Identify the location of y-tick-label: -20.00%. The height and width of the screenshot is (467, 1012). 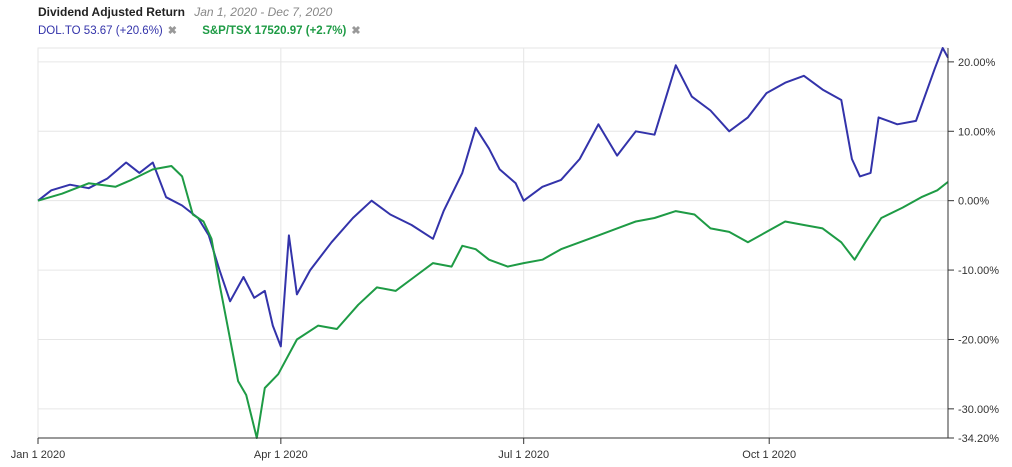
(978, 340).